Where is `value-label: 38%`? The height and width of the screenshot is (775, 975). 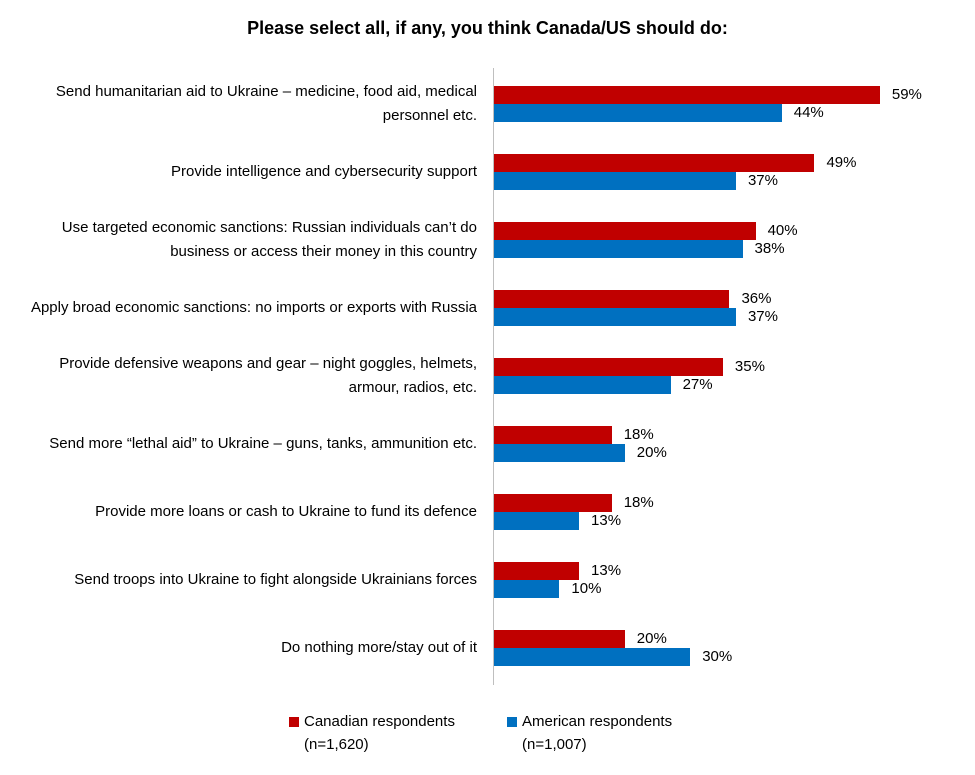
value-label: 38% is located at coordinates (769, 248).